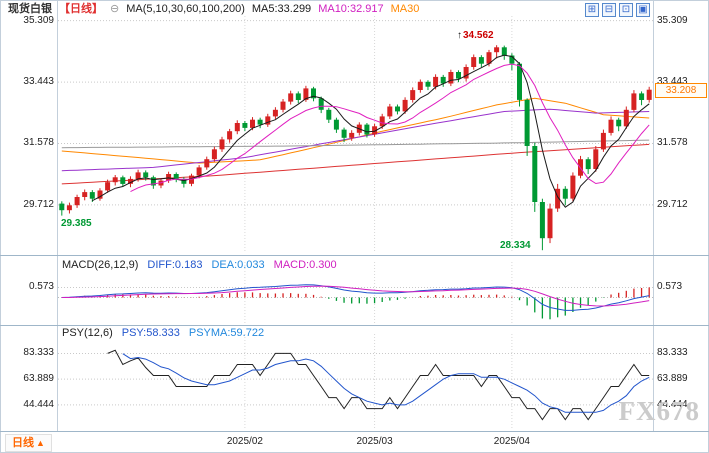 The height and width of the screenshot is (453, 709). I want to click on low-annotation-text: 29.385, so click(76, 223).